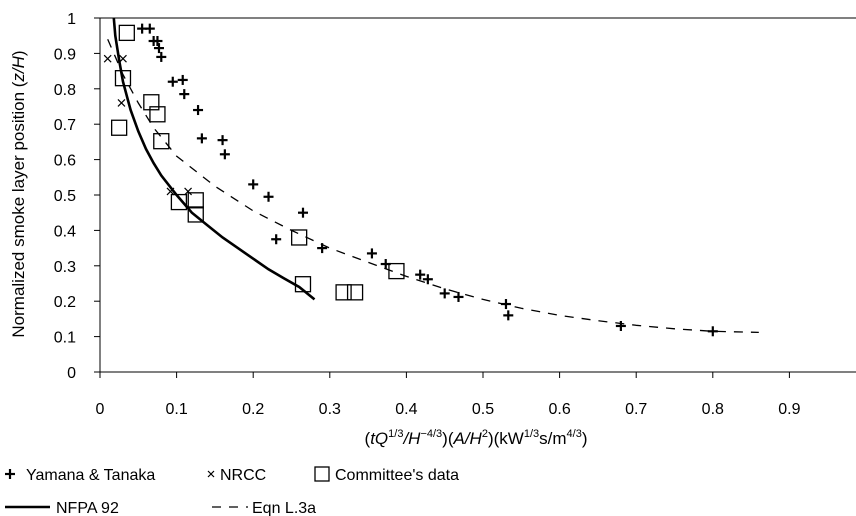 The image size is (856, 516). I want to click on y-tick-label: 0.3, so click(65, 267).